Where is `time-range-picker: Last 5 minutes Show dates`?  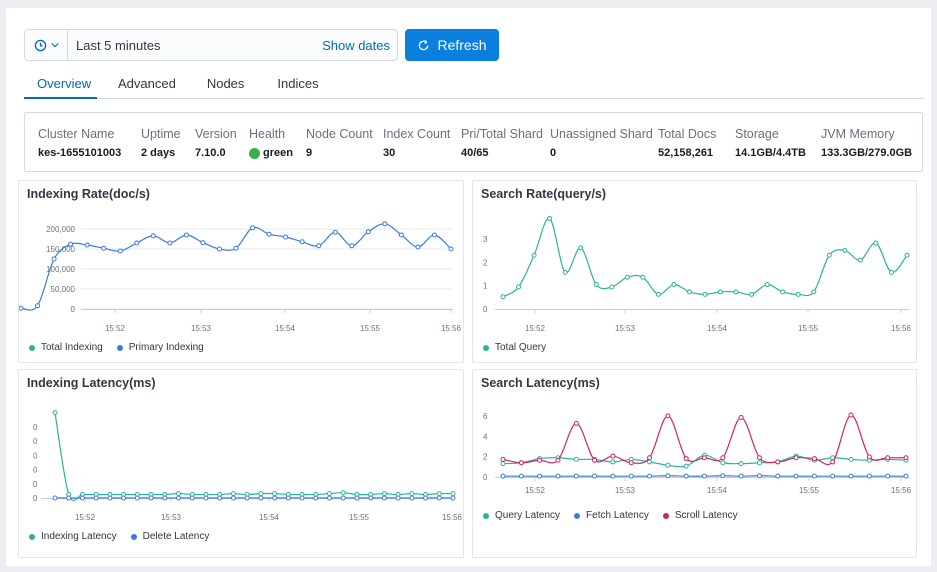 time-range-picker: Last 5 minutes Show dates is located at coordinates (211, 45).